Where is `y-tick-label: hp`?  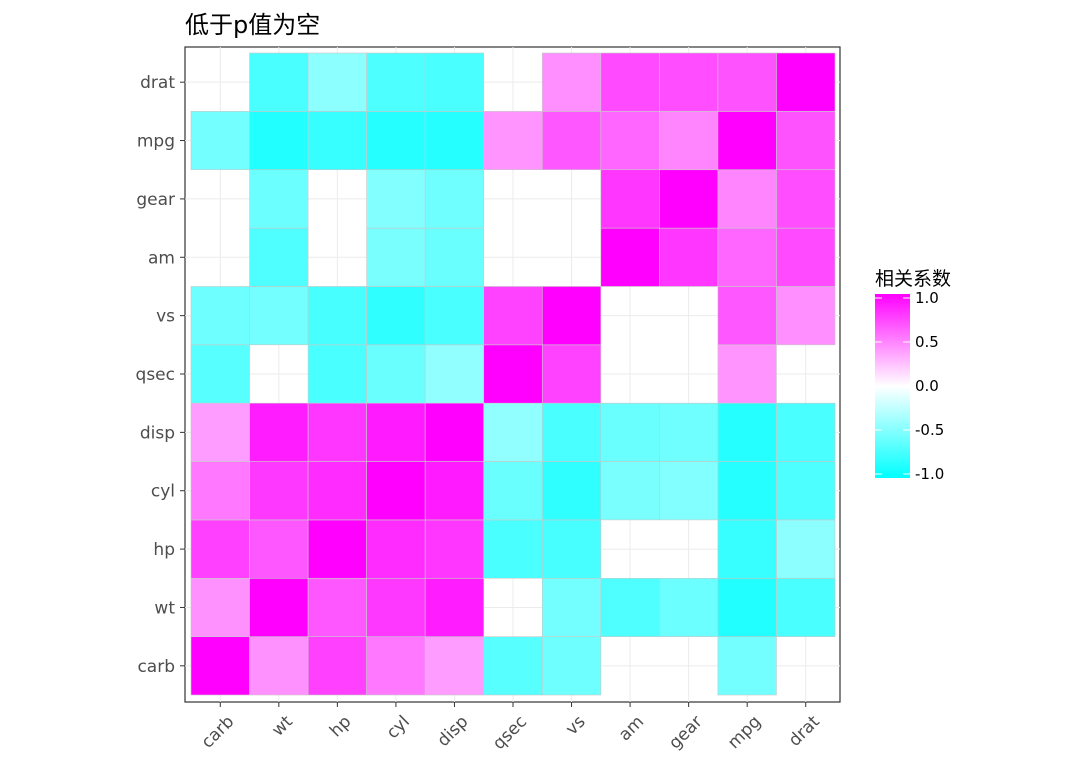
y-tick-label: hp is located at coordinates (164, 550).